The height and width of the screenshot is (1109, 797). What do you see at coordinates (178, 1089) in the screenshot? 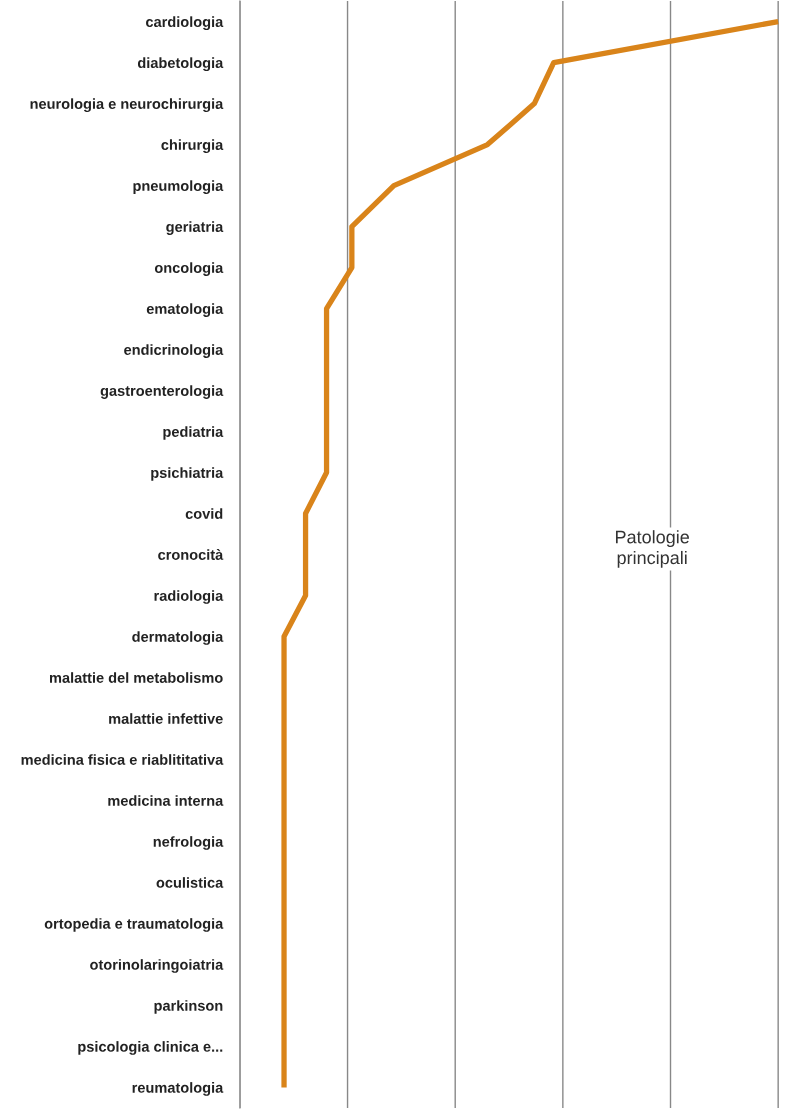
I see `y-tick-label: reumatologia` at bounding box center [178, 1089].